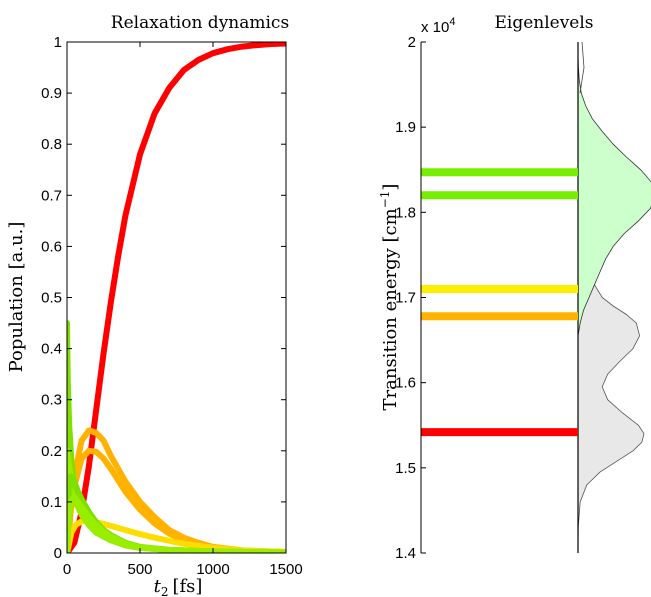 This screenshot has width=651, height=597. I want to click on y-tick-label: 1.7, so click(405, 298).